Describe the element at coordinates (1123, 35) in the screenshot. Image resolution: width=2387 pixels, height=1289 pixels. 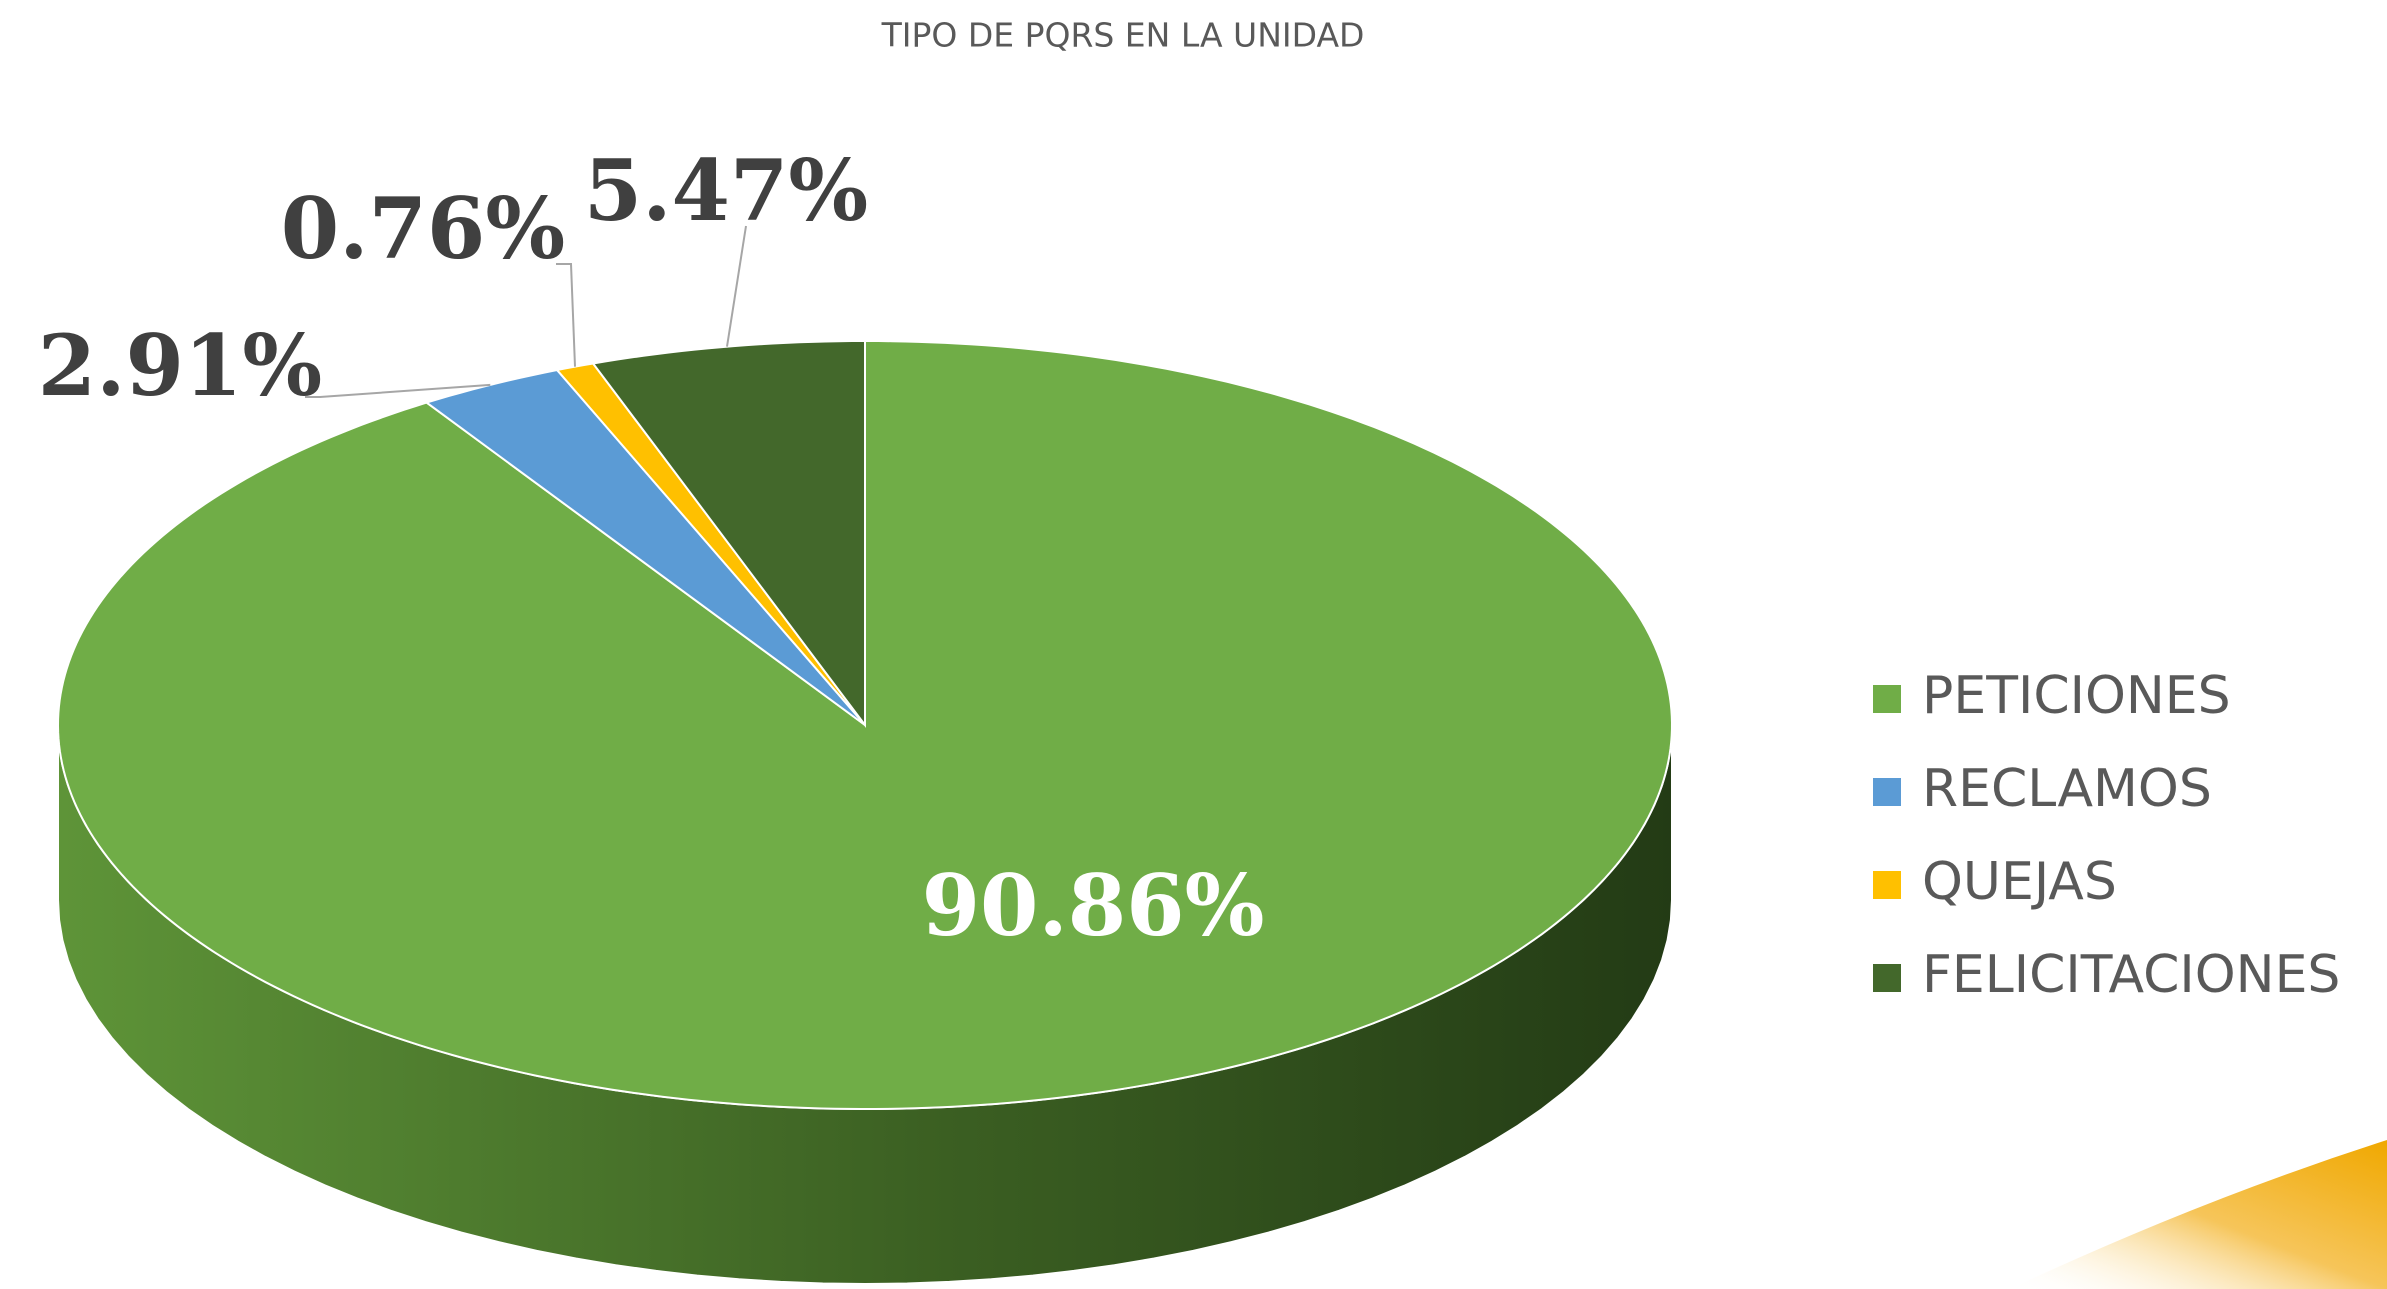
I see `chart-title: TIPO DE PQRS EN LA UNIDAD` at that location.